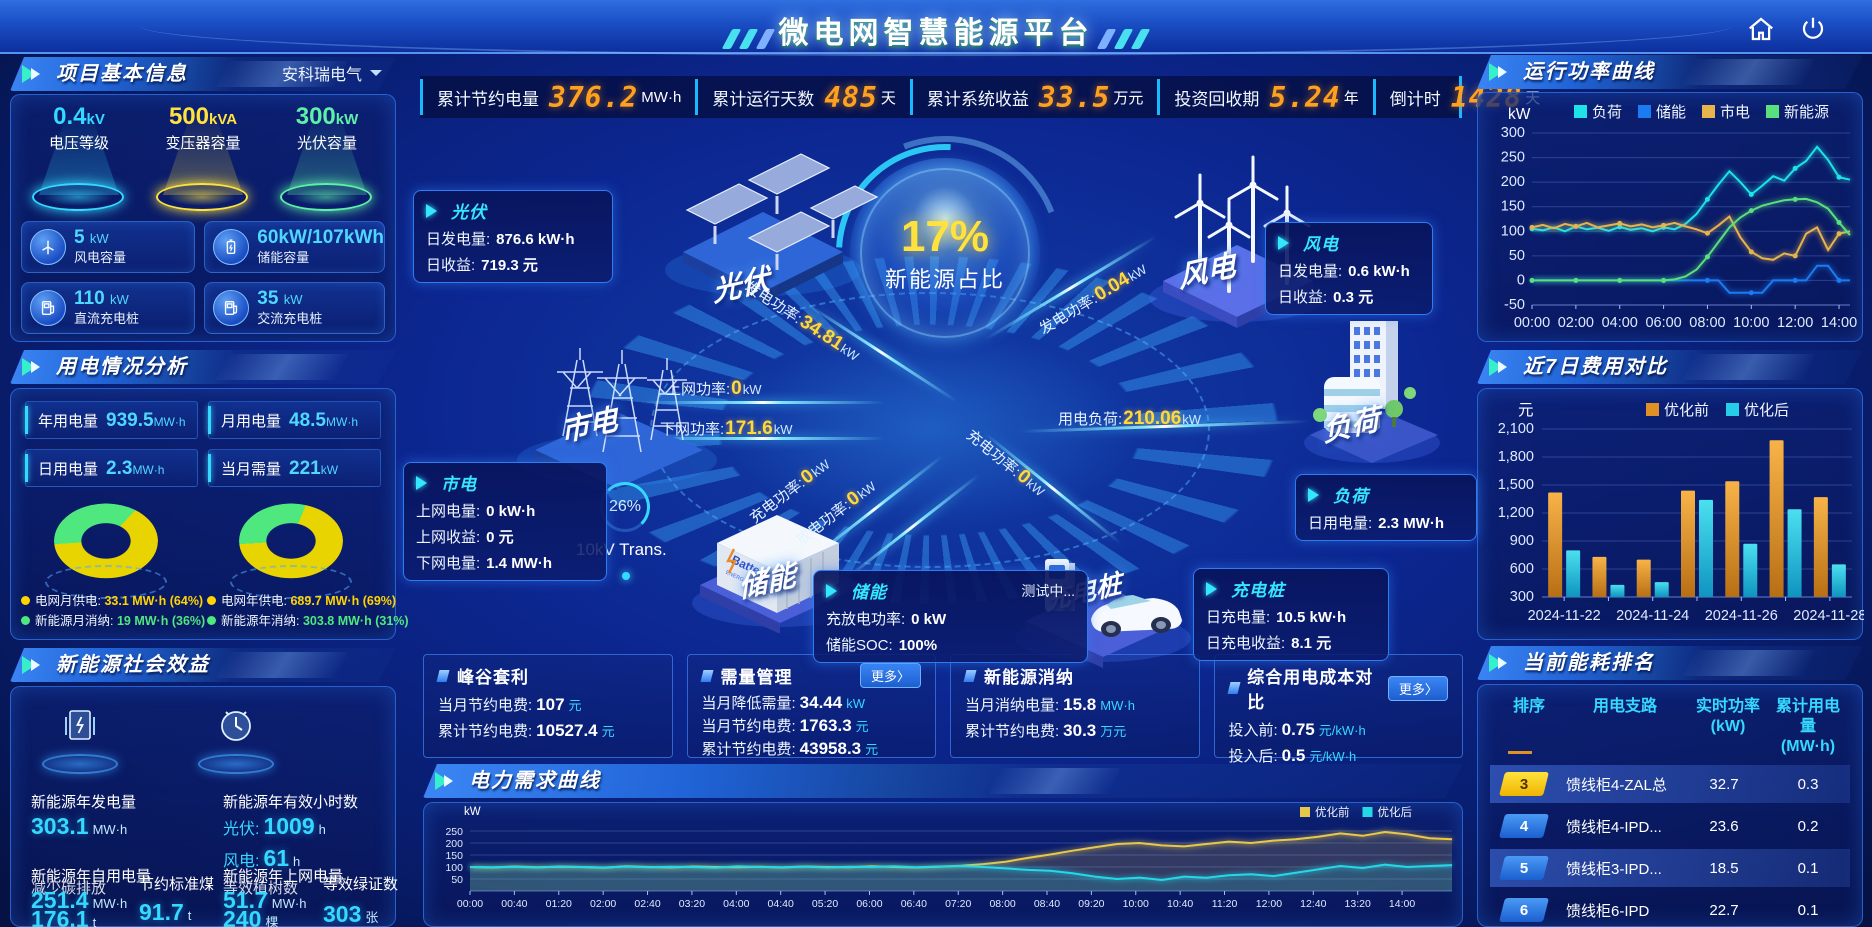 This screenshot has width=1872, height=927. What do you see at coordinates (1012, 731) in the screenshot?
I see `stat-label: 累计节约电费:` at bounding box center [1012, 731].